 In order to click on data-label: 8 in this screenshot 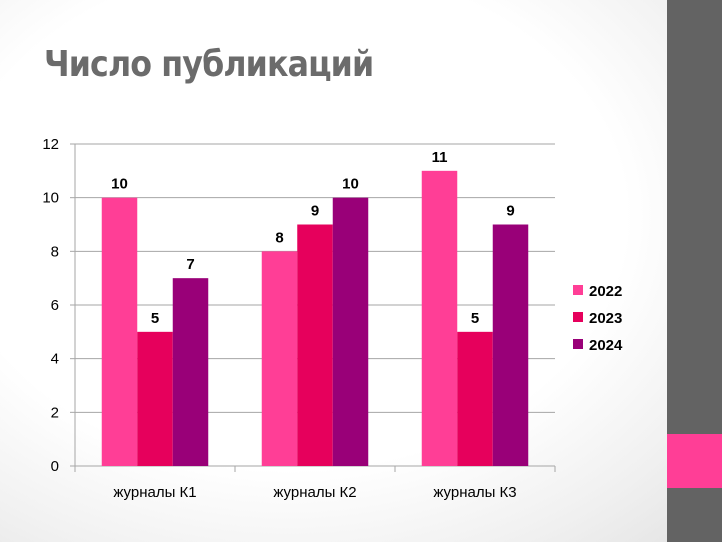, I will do `click(279, 237)`.